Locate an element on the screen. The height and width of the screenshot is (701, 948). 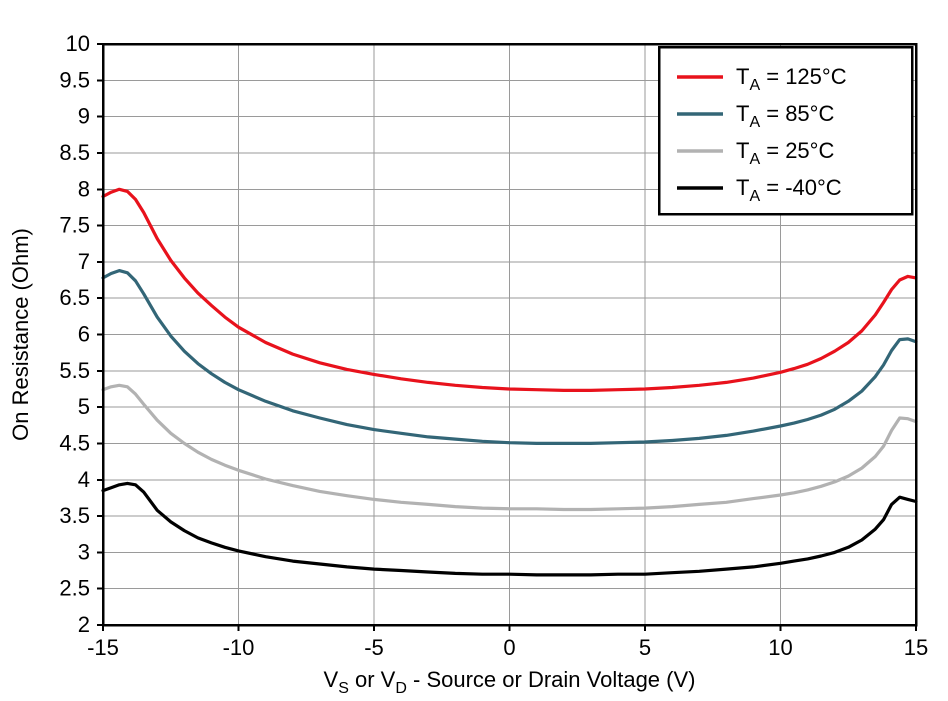
legend-entry: TA = 85°C is located at coordinates (755, 116).